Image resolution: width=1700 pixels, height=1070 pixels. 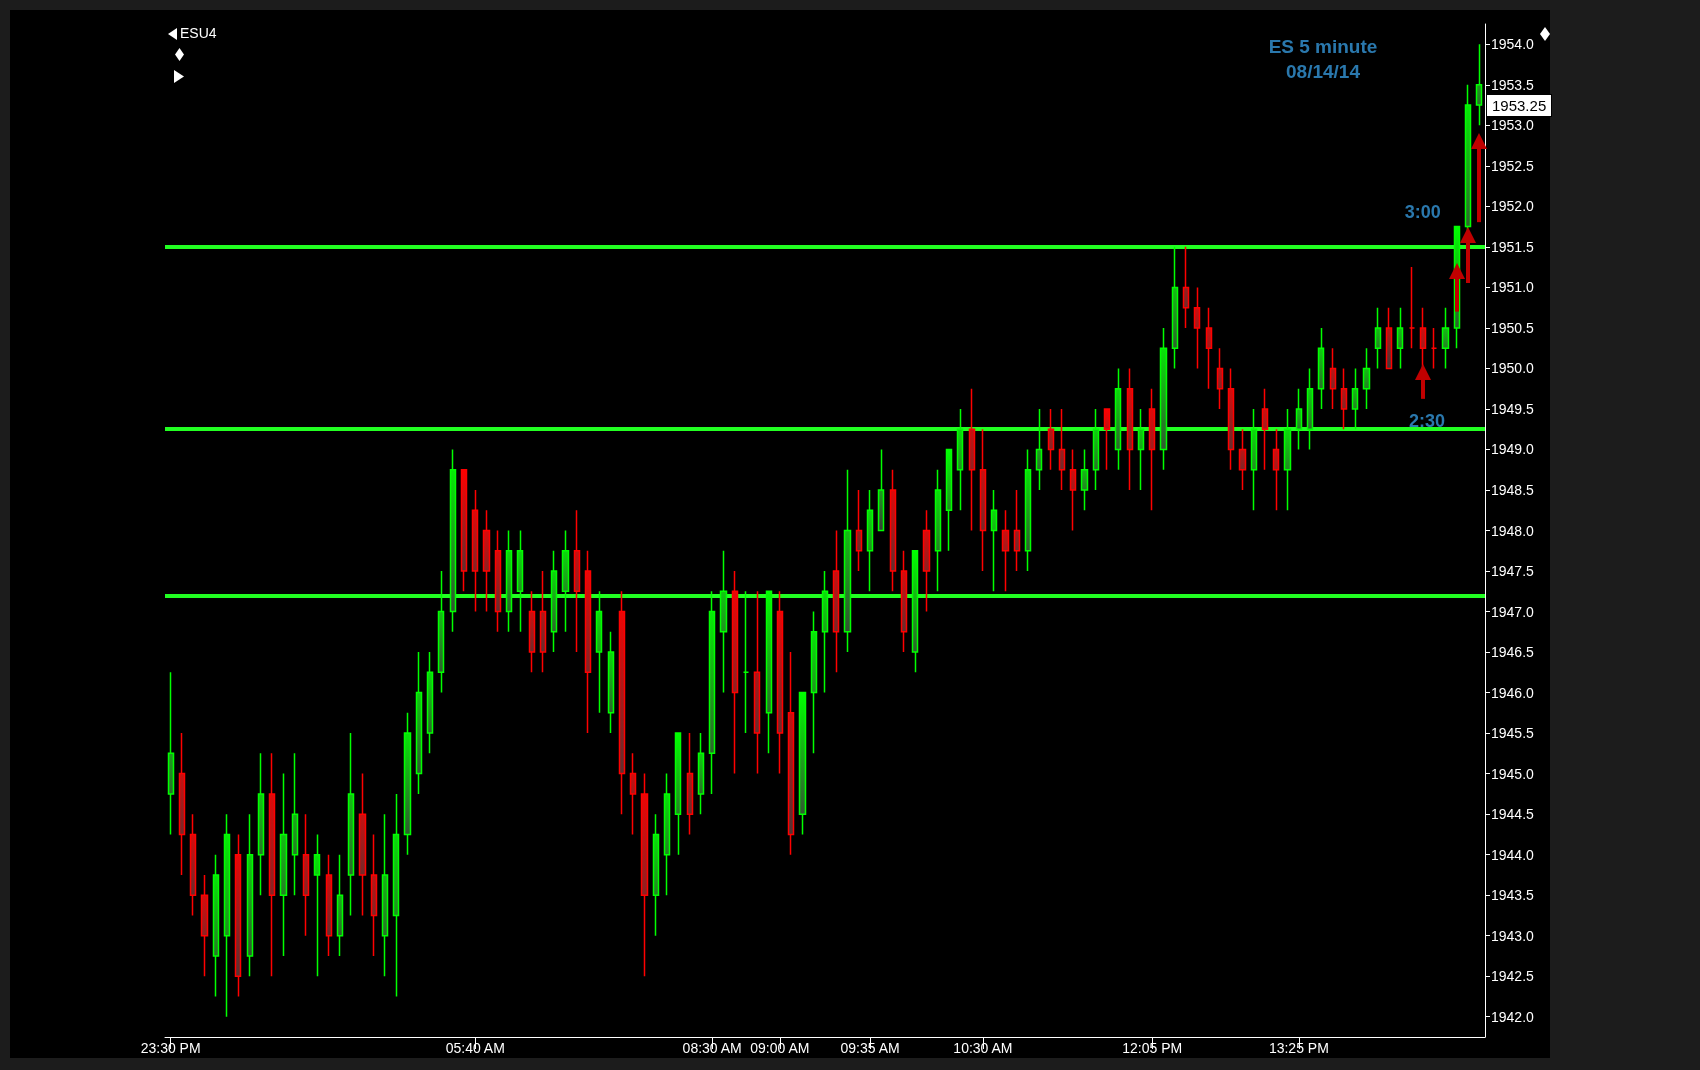 I want to click on y-tick-label: 1943.0, so click(x=1513, y=935).